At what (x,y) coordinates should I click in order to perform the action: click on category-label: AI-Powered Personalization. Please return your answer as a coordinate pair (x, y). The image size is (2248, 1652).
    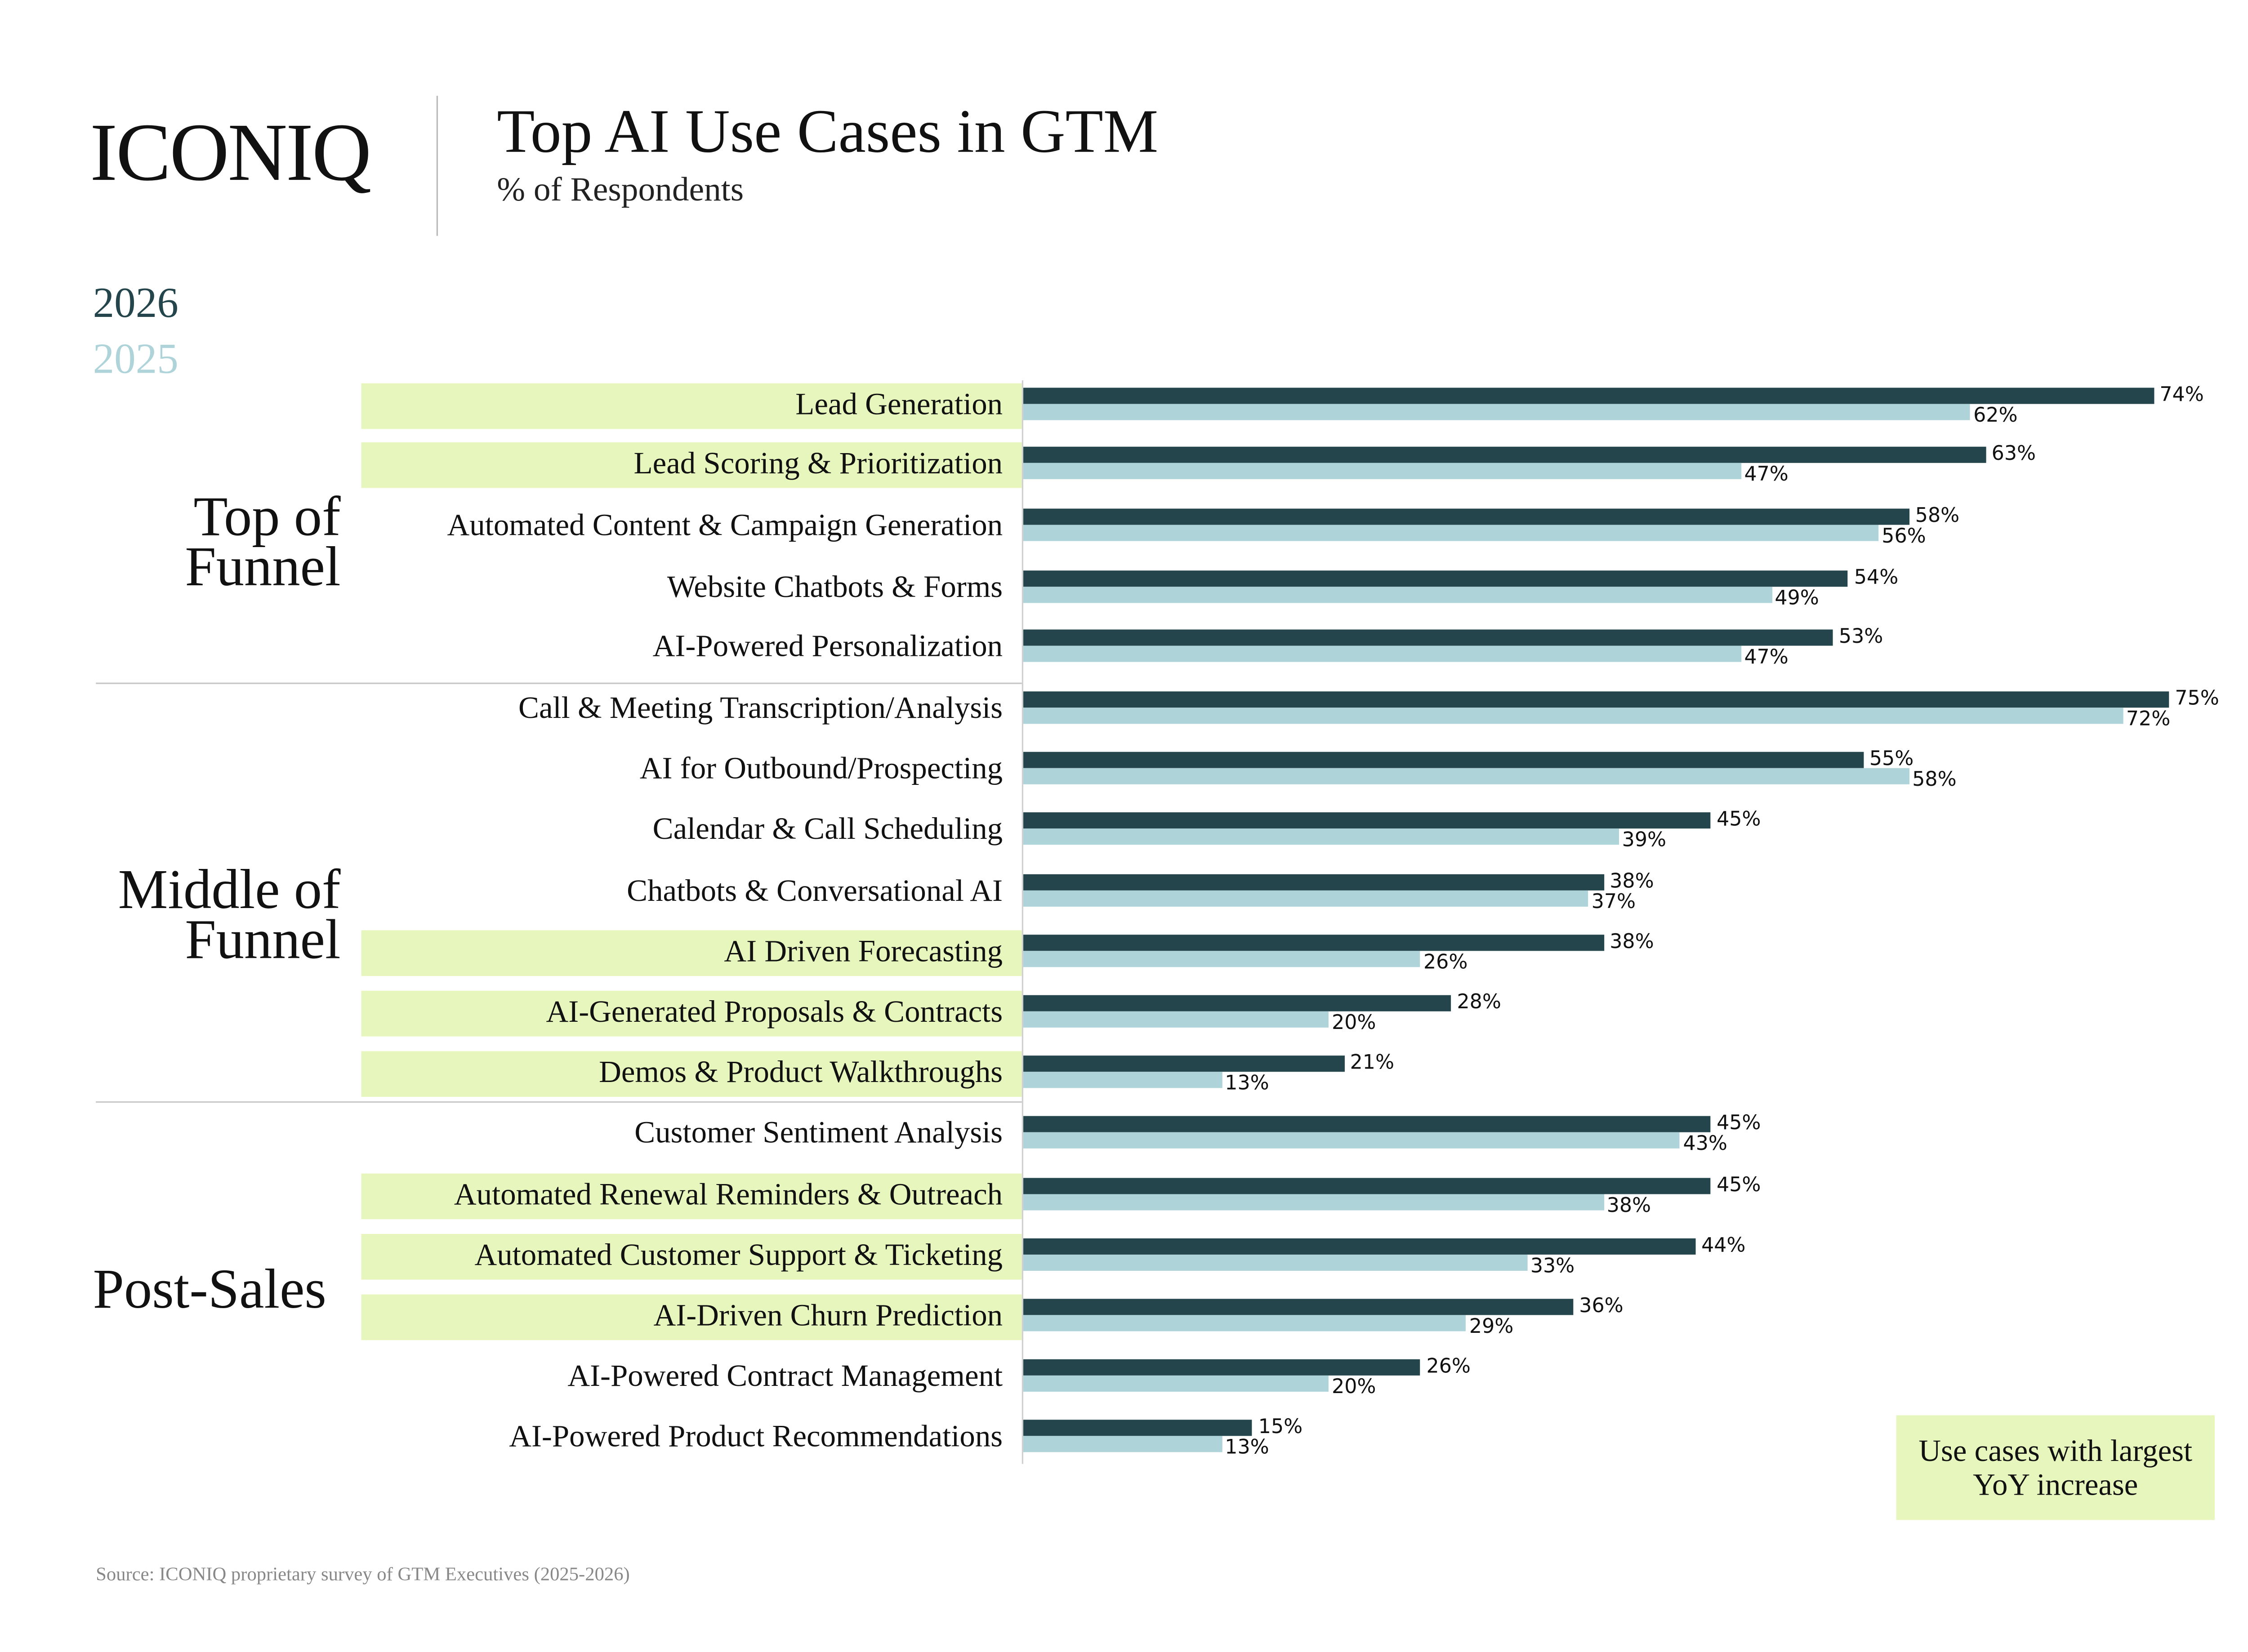
    Looking at the image, I should click on (827, 645).